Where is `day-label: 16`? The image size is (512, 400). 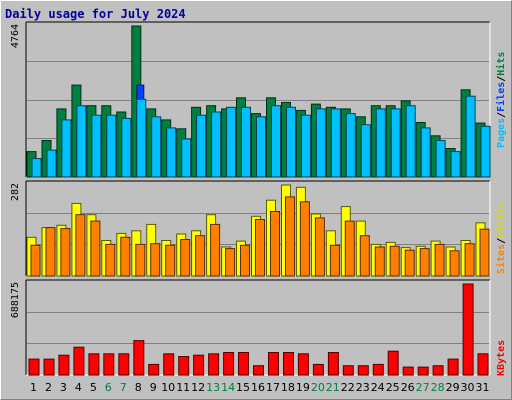 day-label: 16 is located at coordinates (258, 387).